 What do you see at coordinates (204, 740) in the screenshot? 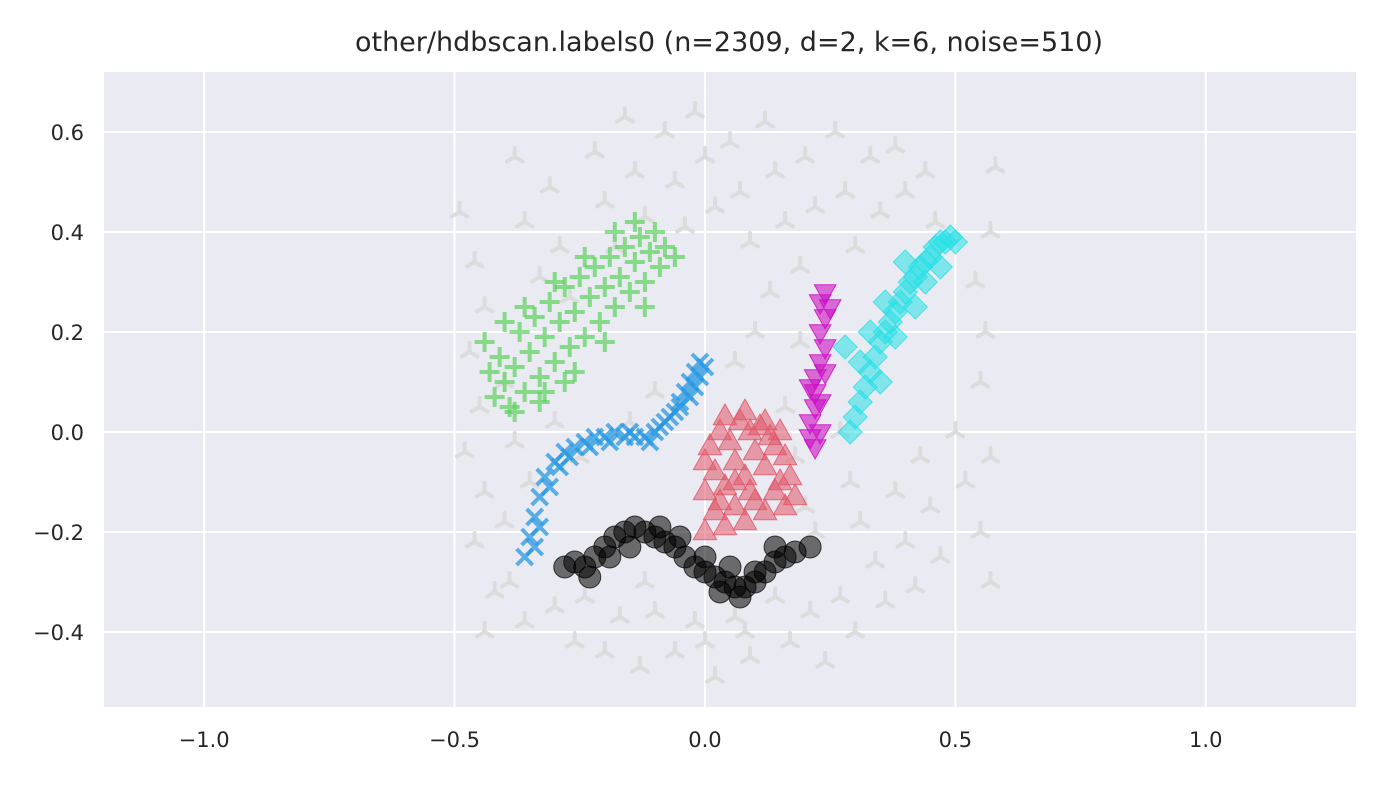
I see `x-tick-label: −1.0` at bounding box center [204, 740].